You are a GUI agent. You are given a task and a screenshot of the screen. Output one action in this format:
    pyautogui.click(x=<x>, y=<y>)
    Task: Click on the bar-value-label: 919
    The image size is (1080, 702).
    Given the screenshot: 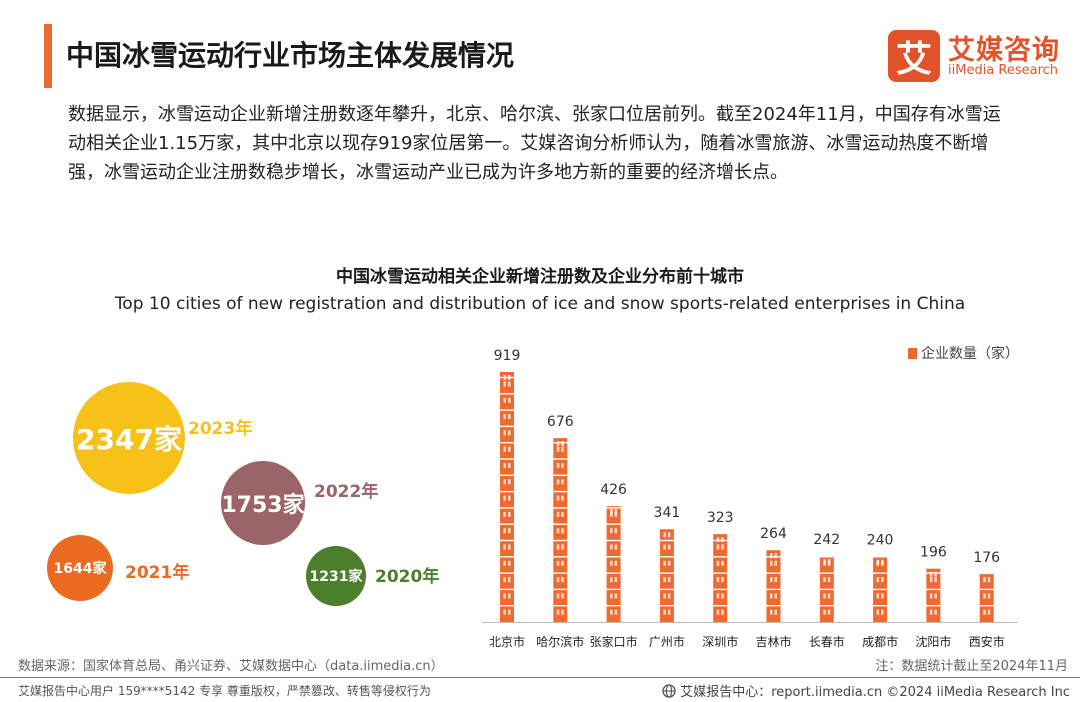 What is the action you would take?
    pyautogui.click(x=507, y=356)
    